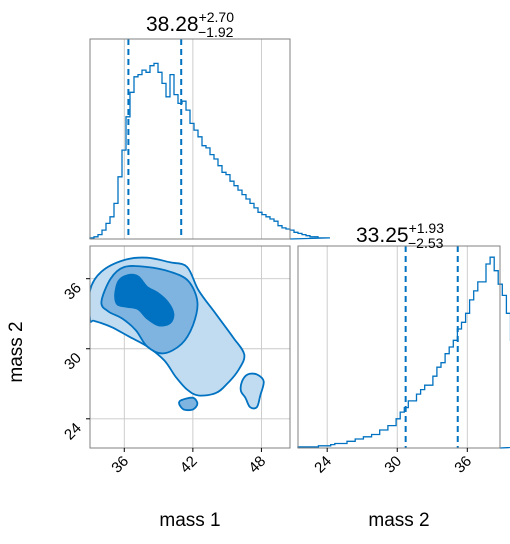 The height and width of the screenshot is (544, 510). I want to click on mass2-histogram-x-ticks: 24 30 36, so click(393, 462).